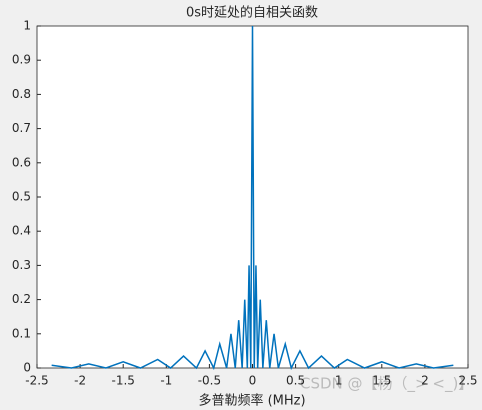 The height and width of the screenshot is (410, 482). I want to click on y-tick-label: 0.4, so click(21, 231).